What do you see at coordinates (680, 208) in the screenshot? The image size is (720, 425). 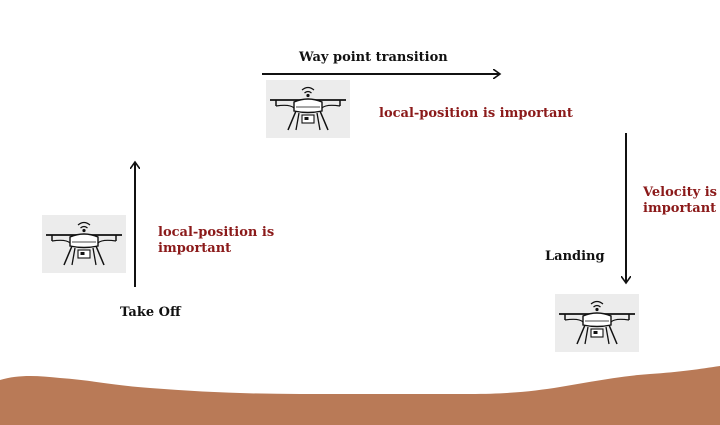 I see `landing-note-line2: important` at bounding box center [680, 208].